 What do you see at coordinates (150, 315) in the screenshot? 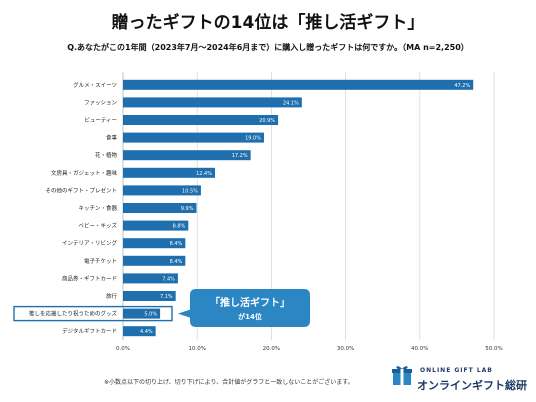
I see `value-label: 5.0%` at bounding box center [150, 315].